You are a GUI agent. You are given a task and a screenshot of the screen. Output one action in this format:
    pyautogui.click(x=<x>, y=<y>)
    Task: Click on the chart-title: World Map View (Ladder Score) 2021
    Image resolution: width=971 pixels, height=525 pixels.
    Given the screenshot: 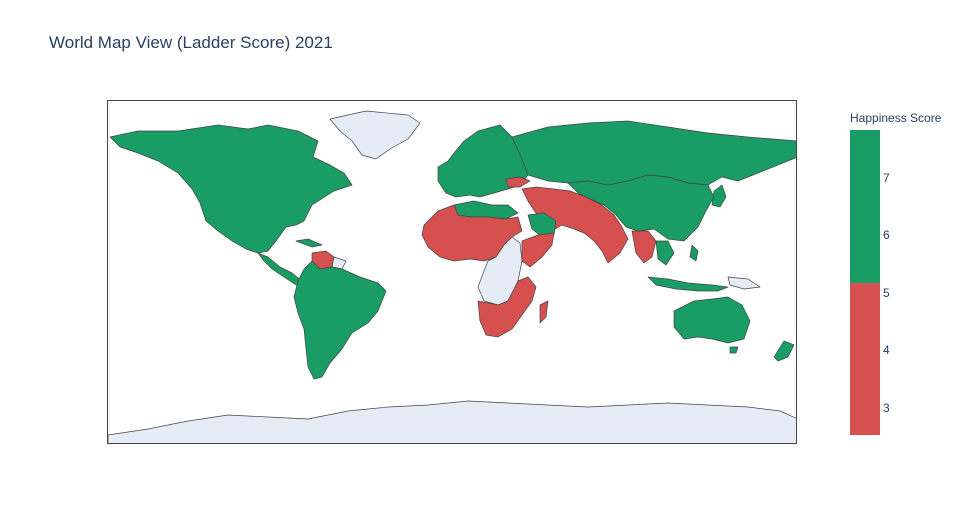 What is the action you would take?
    pyautogui.click(x=191, y=42)
    